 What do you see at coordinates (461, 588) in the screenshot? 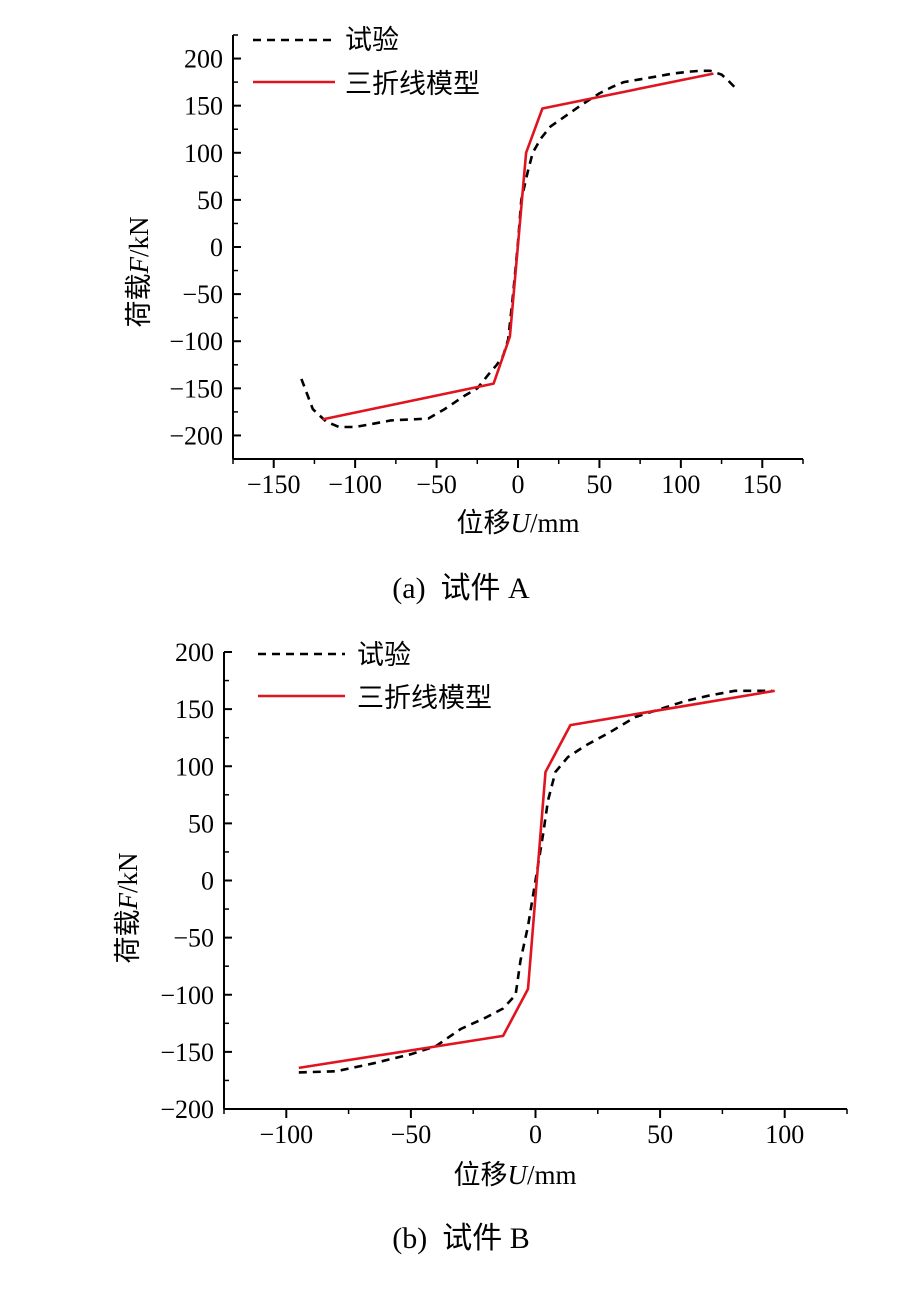
I see `panel-caption-a: (a) 试件 A` at bounding box center [461, 588].